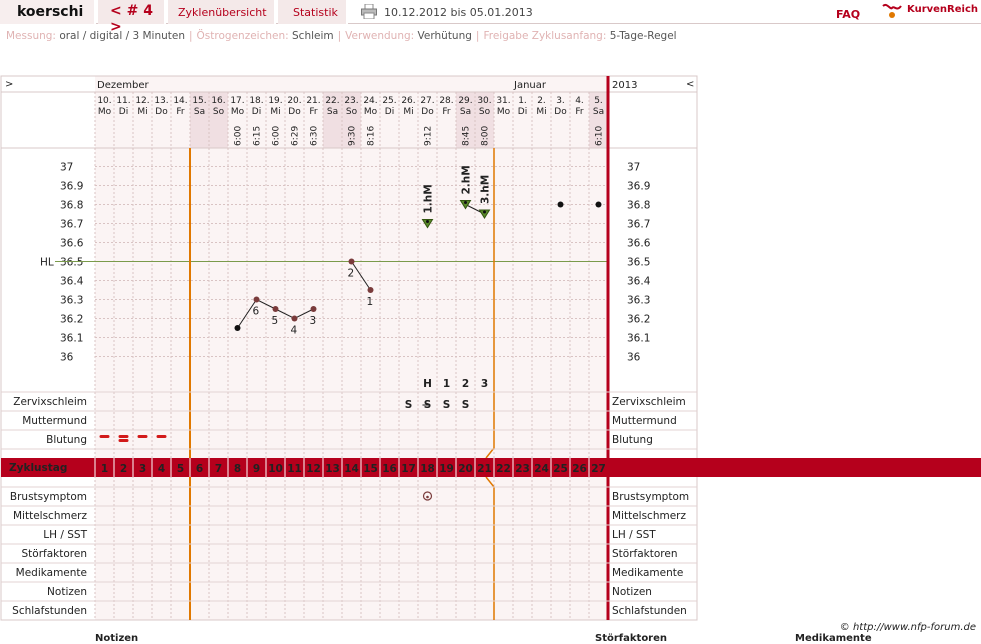 This screenshot has height=644, width=981. I want to click on faq-link: FAQ, so click(848, 14).